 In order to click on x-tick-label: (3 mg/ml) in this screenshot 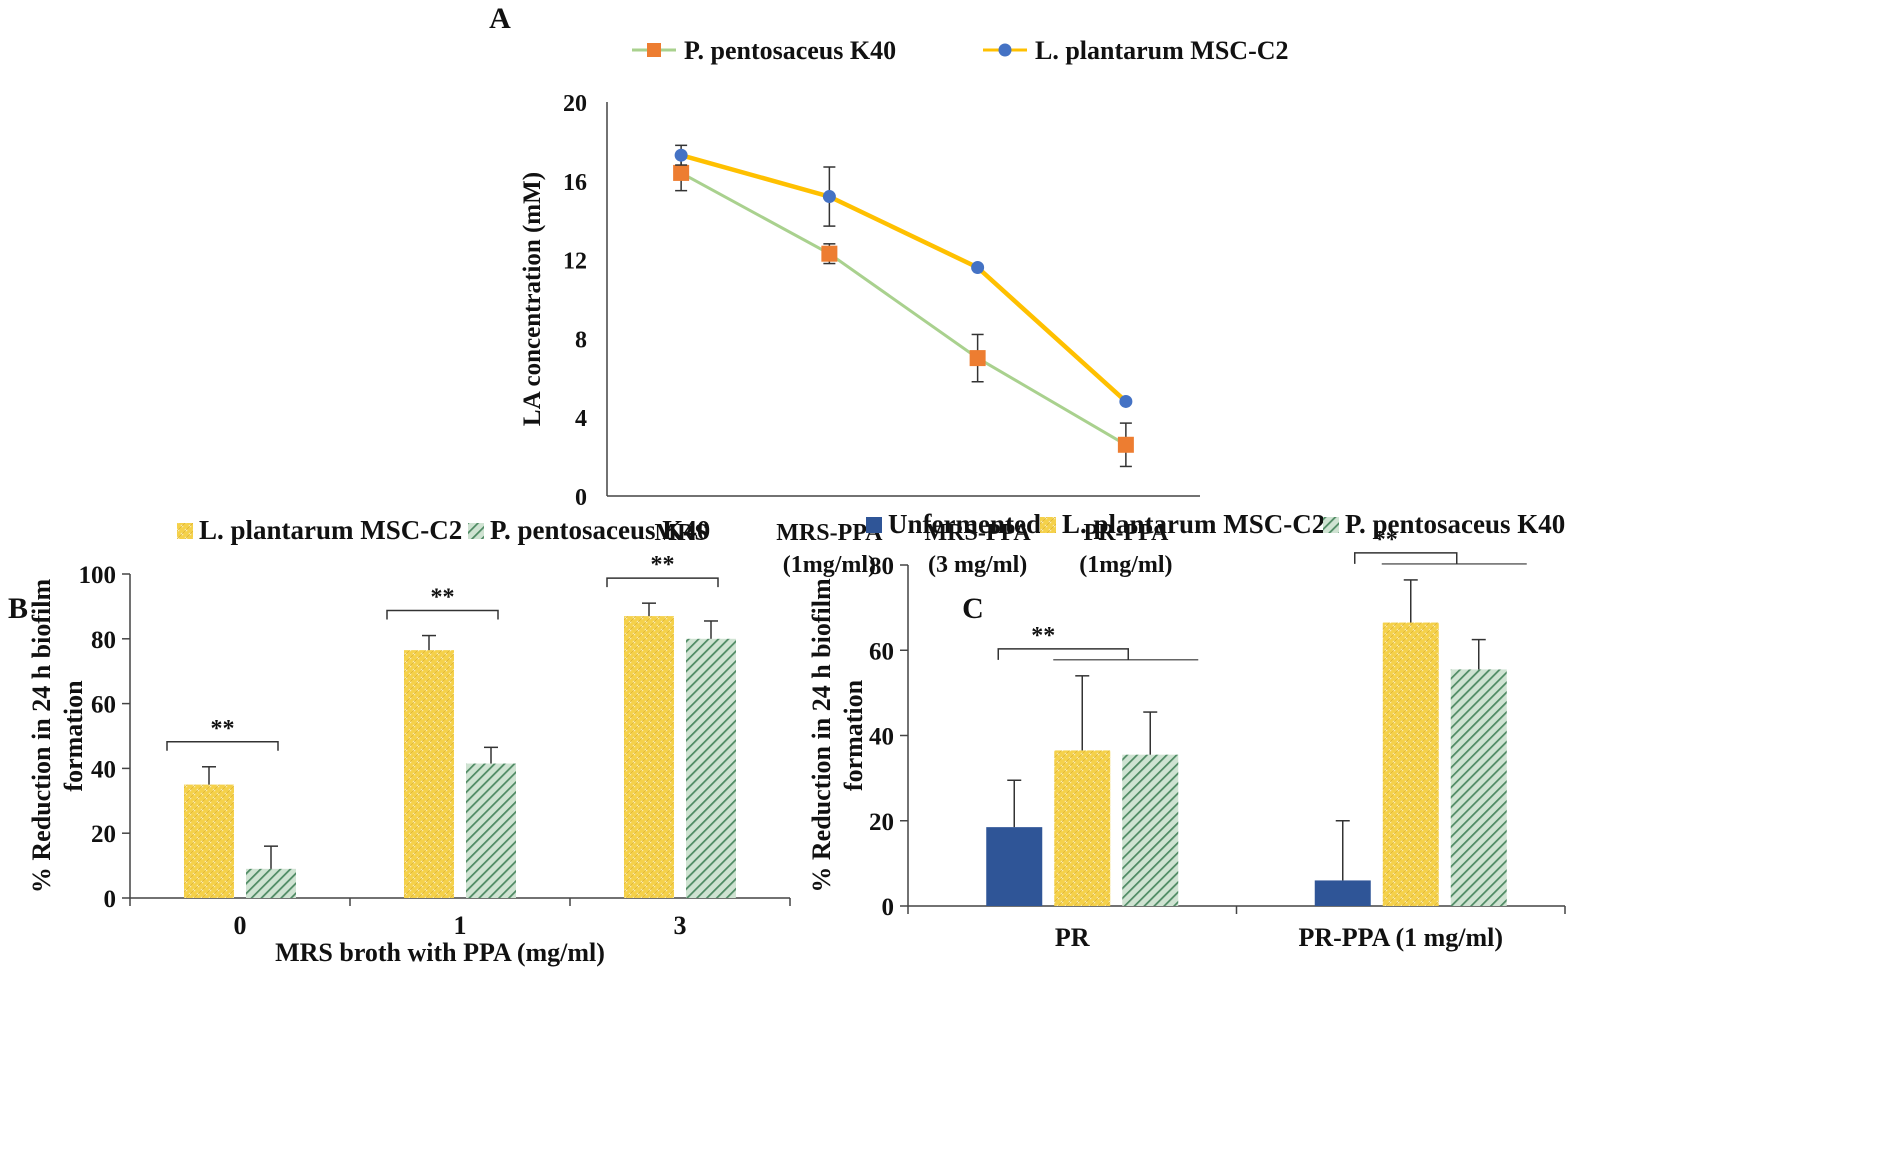, I will do `click(977, 565)`.